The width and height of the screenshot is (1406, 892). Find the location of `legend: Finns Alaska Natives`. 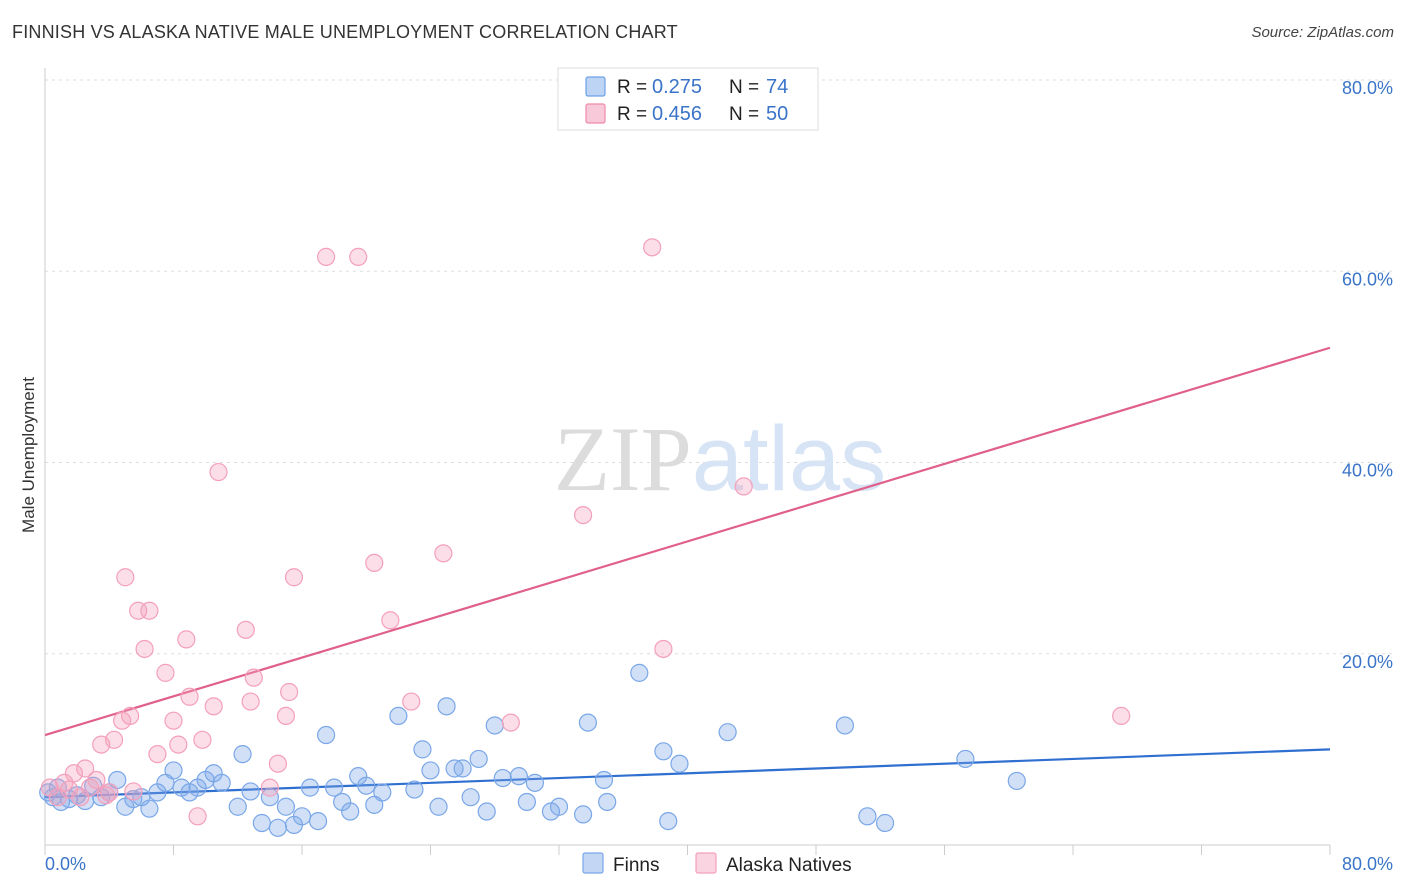

legend: Finns Alaska Natives is located at coordinates (717, 864).